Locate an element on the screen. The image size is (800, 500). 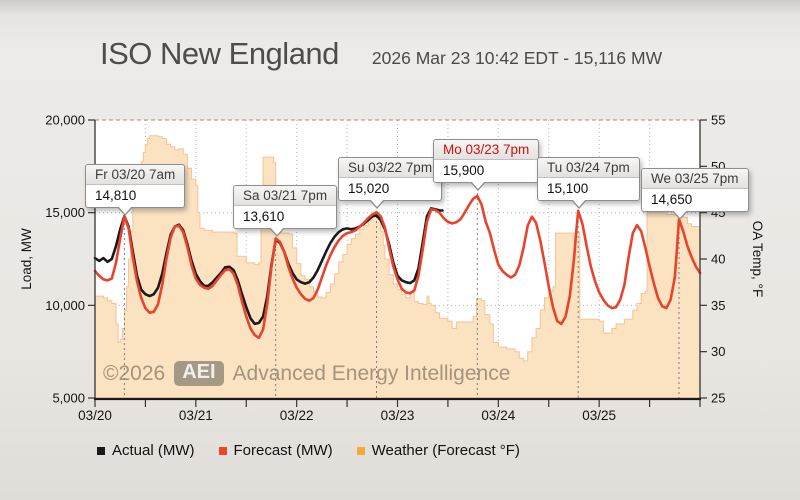
peak-tooltip-sa: Sa 03/21 7pm 13,610 is located at coordinates (285, 211).